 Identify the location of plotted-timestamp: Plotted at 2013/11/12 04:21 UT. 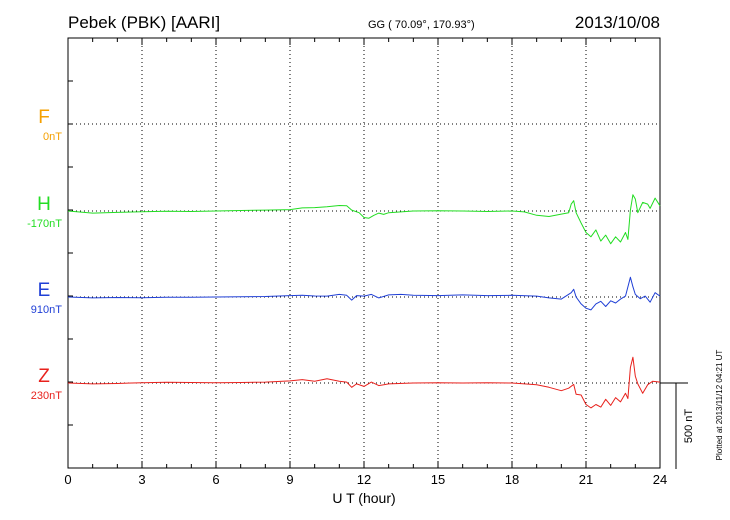
(719, 405).